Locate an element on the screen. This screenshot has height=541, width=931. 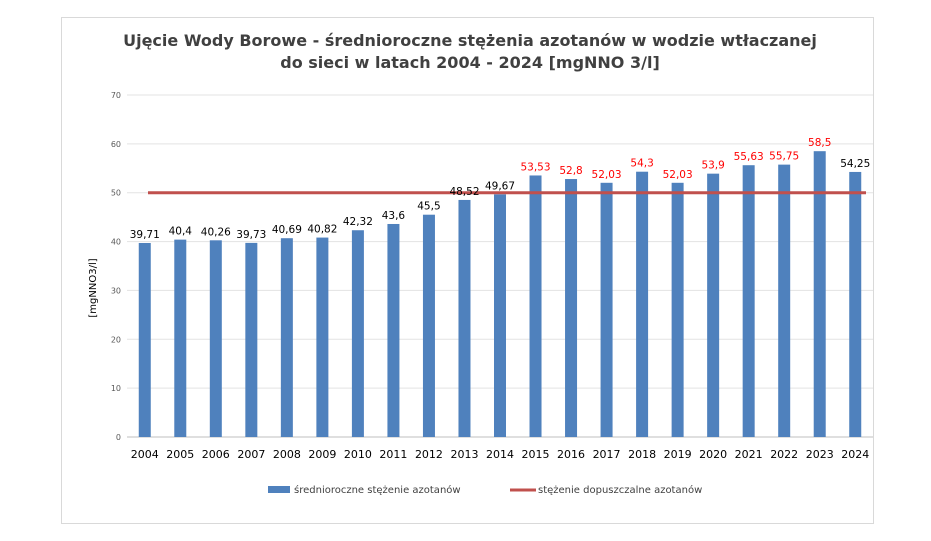
data-label: 55,63 is located at coordinates (749, 157).